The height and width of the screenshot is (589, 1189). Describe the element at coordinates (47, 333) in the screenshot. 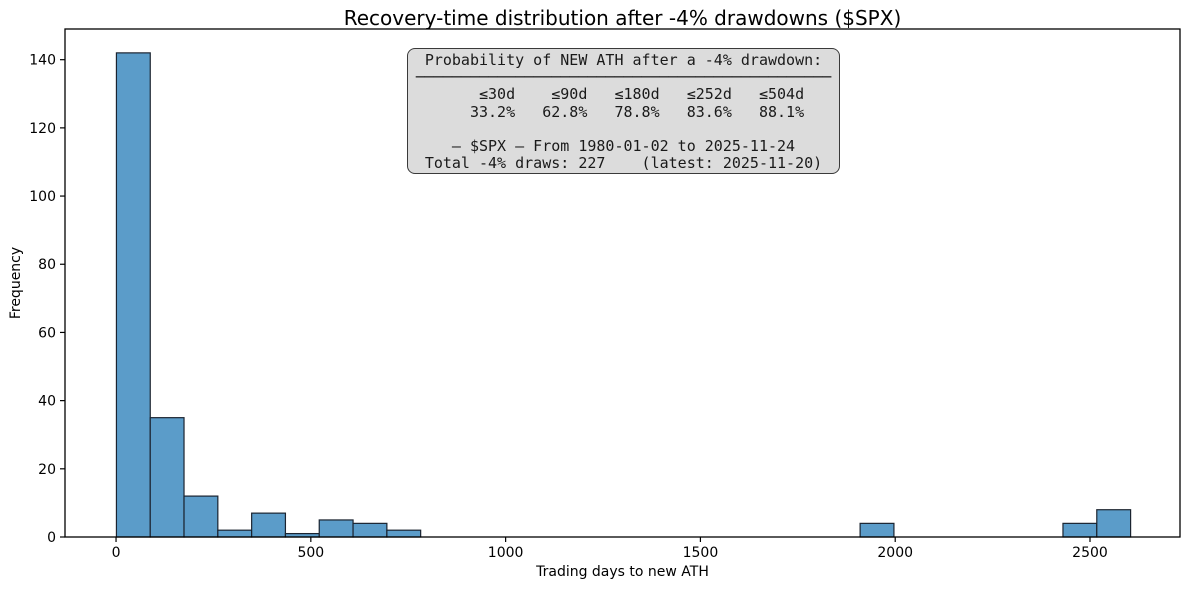

I see `y-tick-label: 60` at that location.